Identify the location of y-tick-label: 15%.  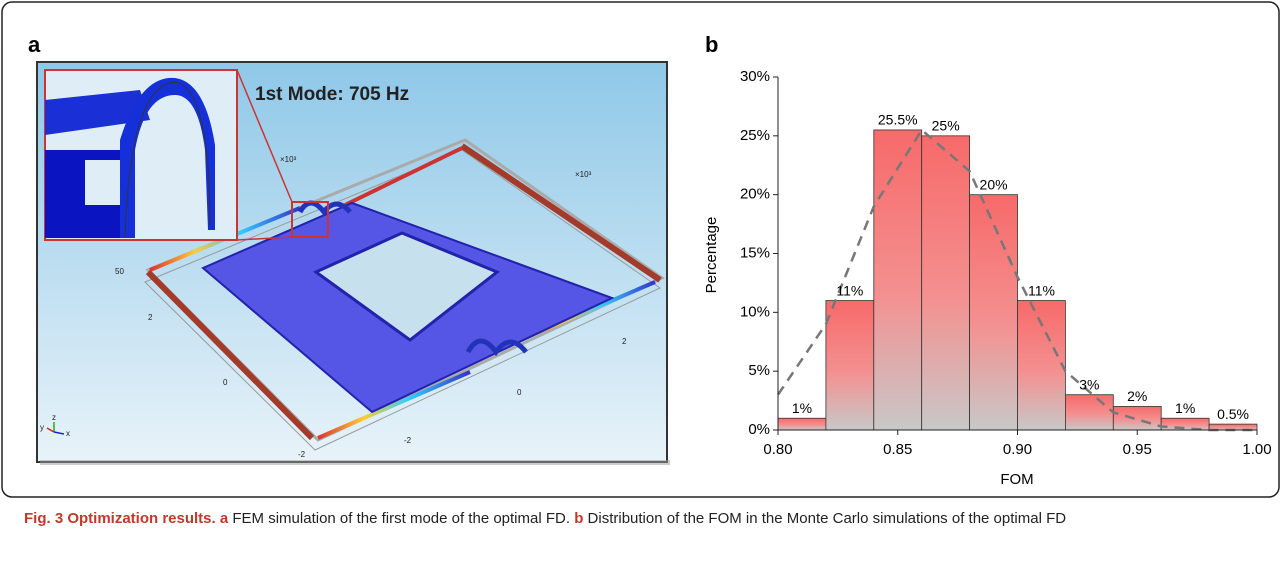
(755, 252).